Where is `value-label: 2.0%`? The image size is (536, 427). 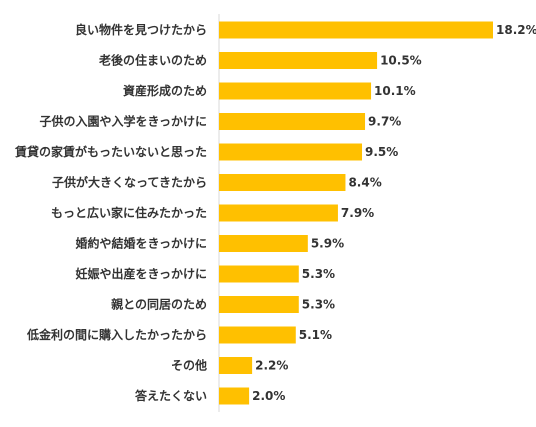 value-label: 2.0% is located at coordinates (268, 396).